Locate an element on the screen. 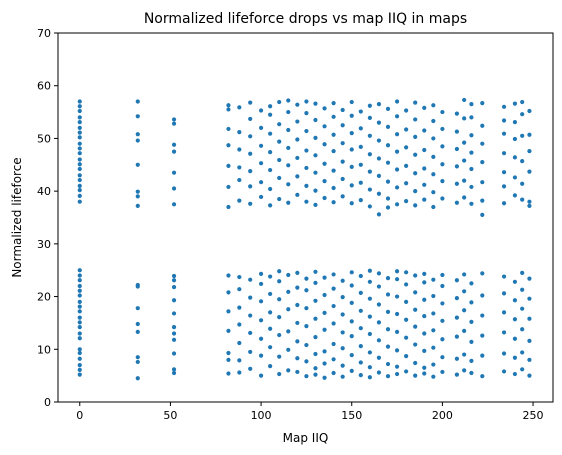 The image size is (562, 455). x-tick-label: 100 is located at coordinates (261, 415).